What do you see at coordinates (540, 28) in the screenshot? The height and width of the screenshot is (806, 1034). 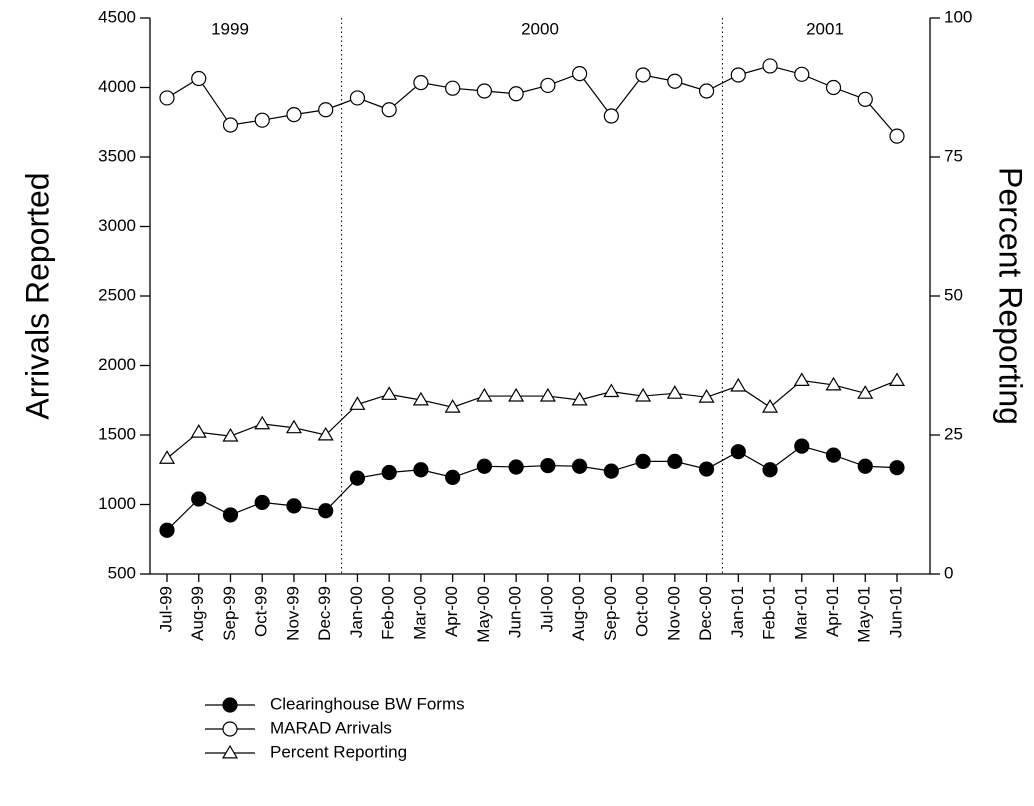 I see `year-label: 2000` at bounding box center [540, 28].